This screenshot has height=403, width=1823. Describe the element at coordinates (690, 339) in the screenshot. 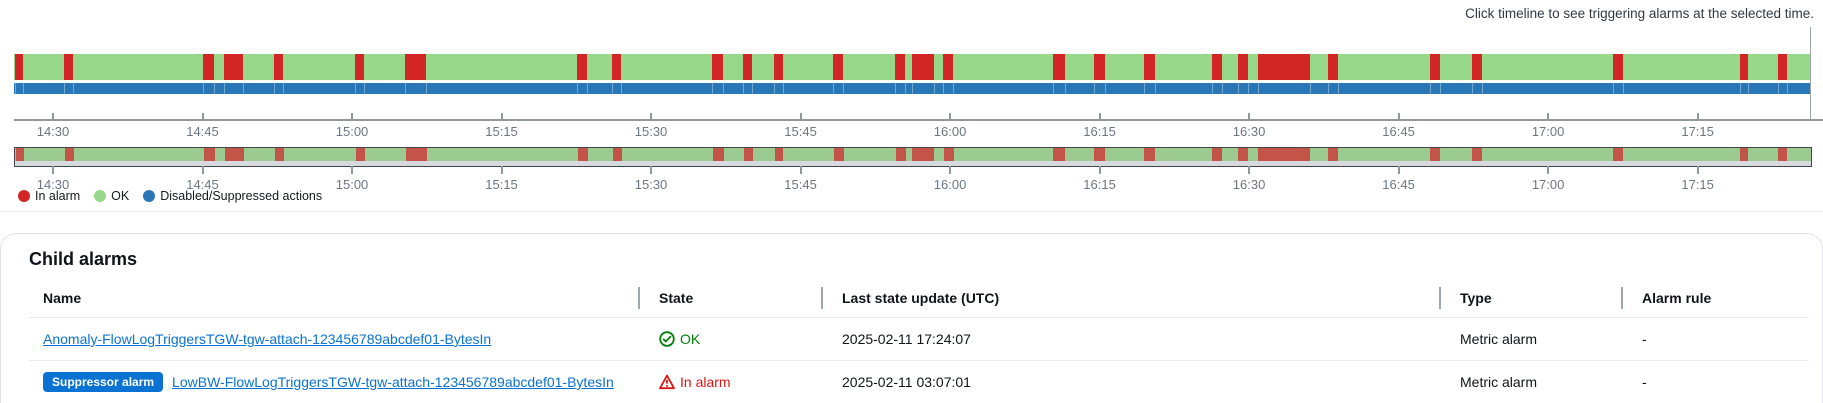

I see `state-label: OK` at that location.